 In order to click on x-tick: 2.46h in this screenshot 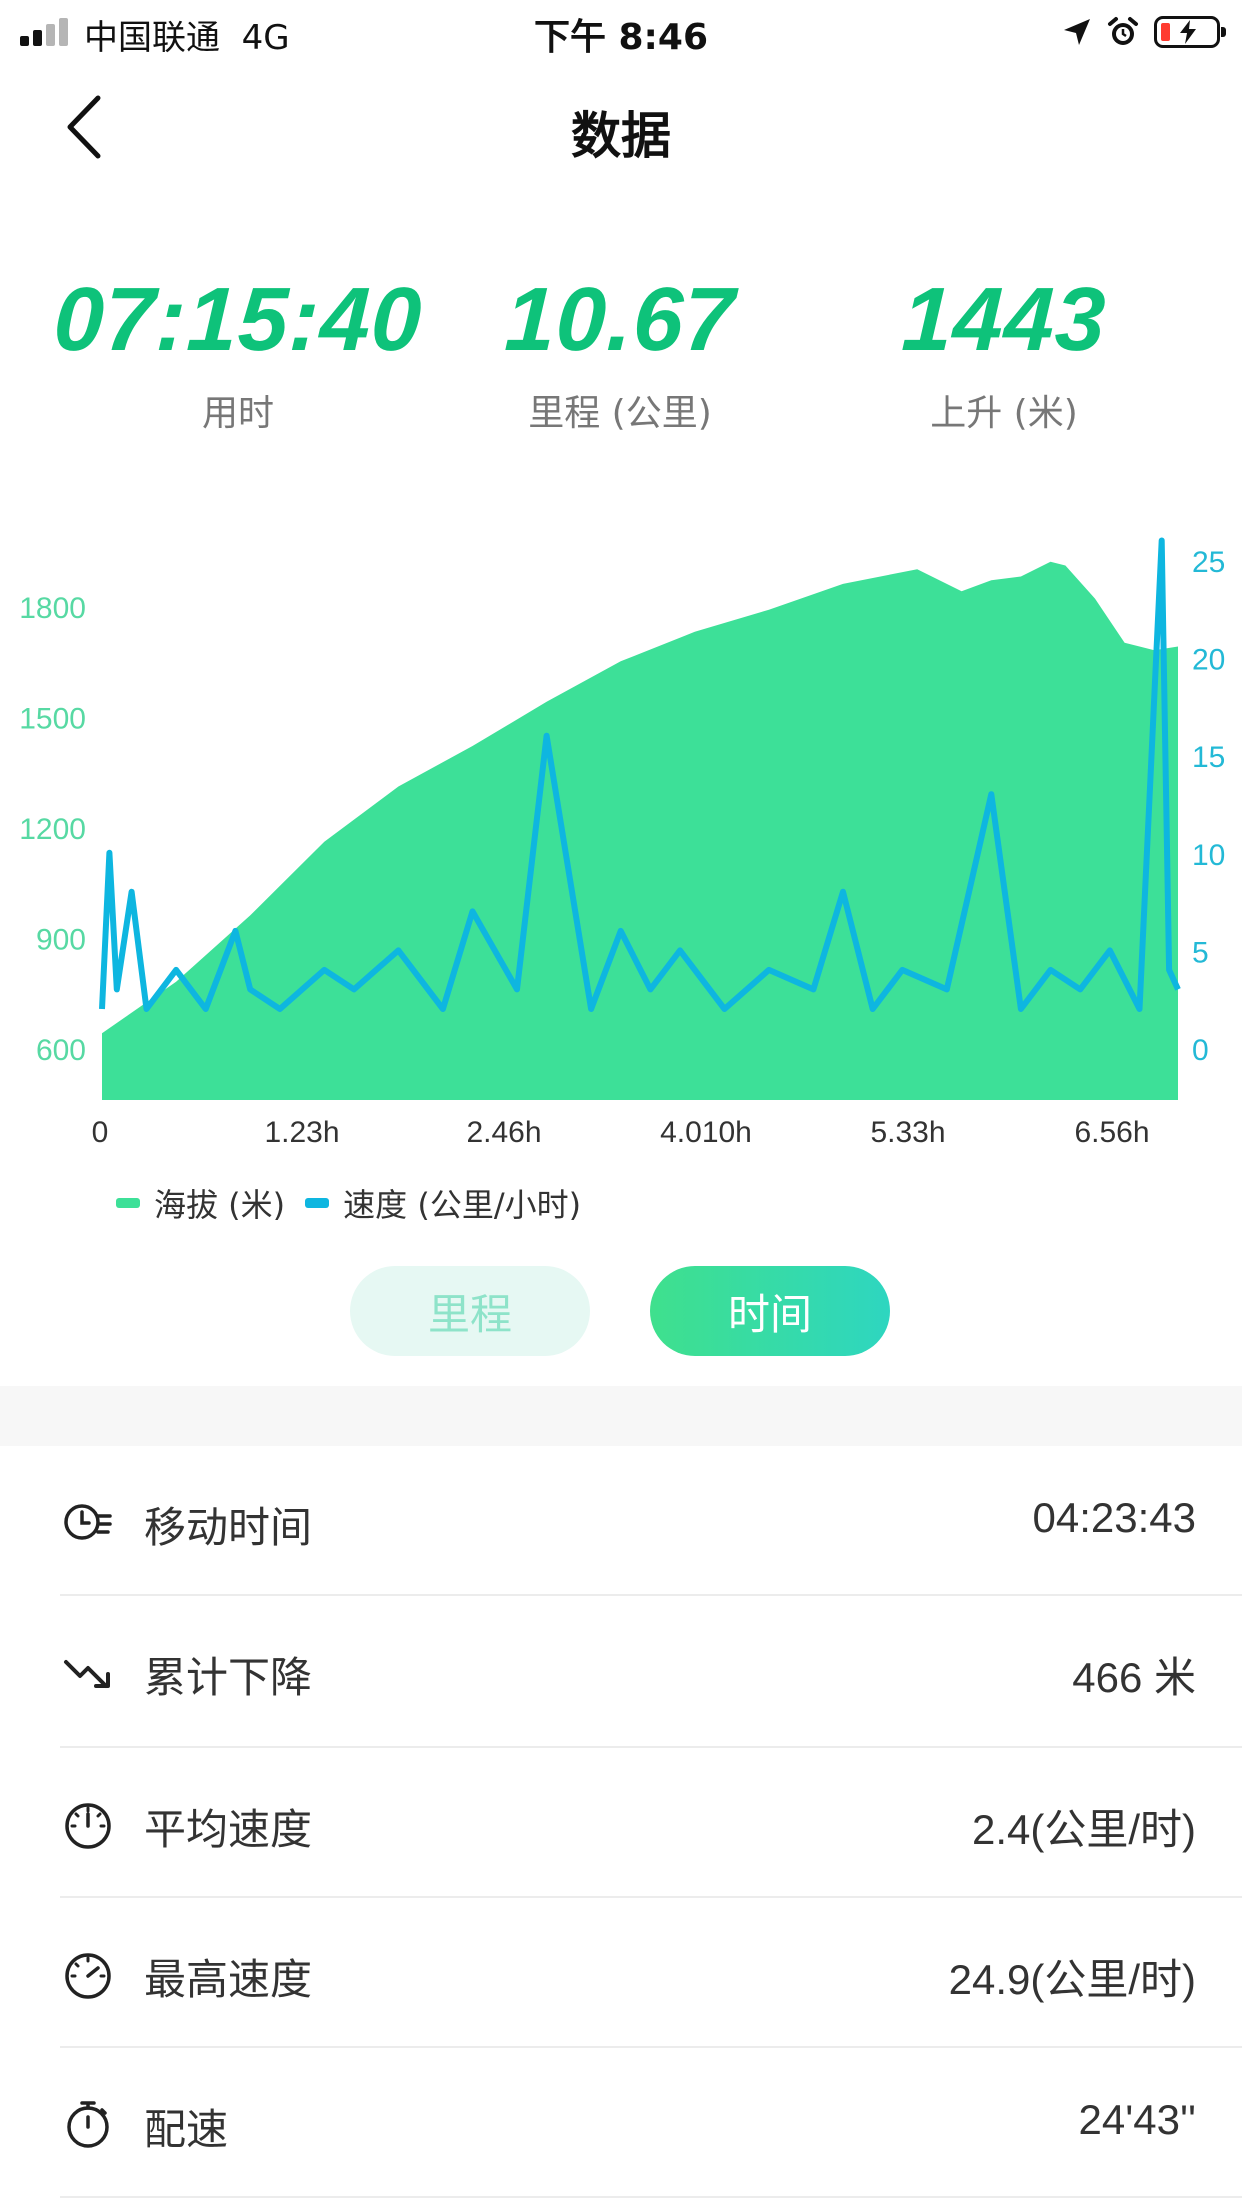, I will do `click(503, 1132)`.